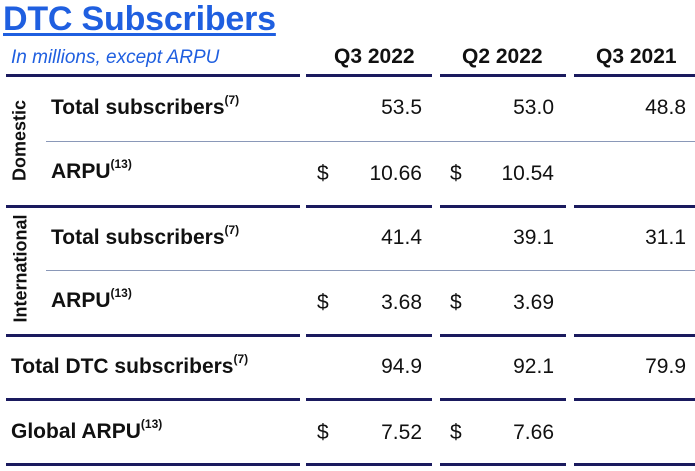 The width and height of the screenshot is (695, 471). I want to click on header-rule-col1, so click(369, 75).